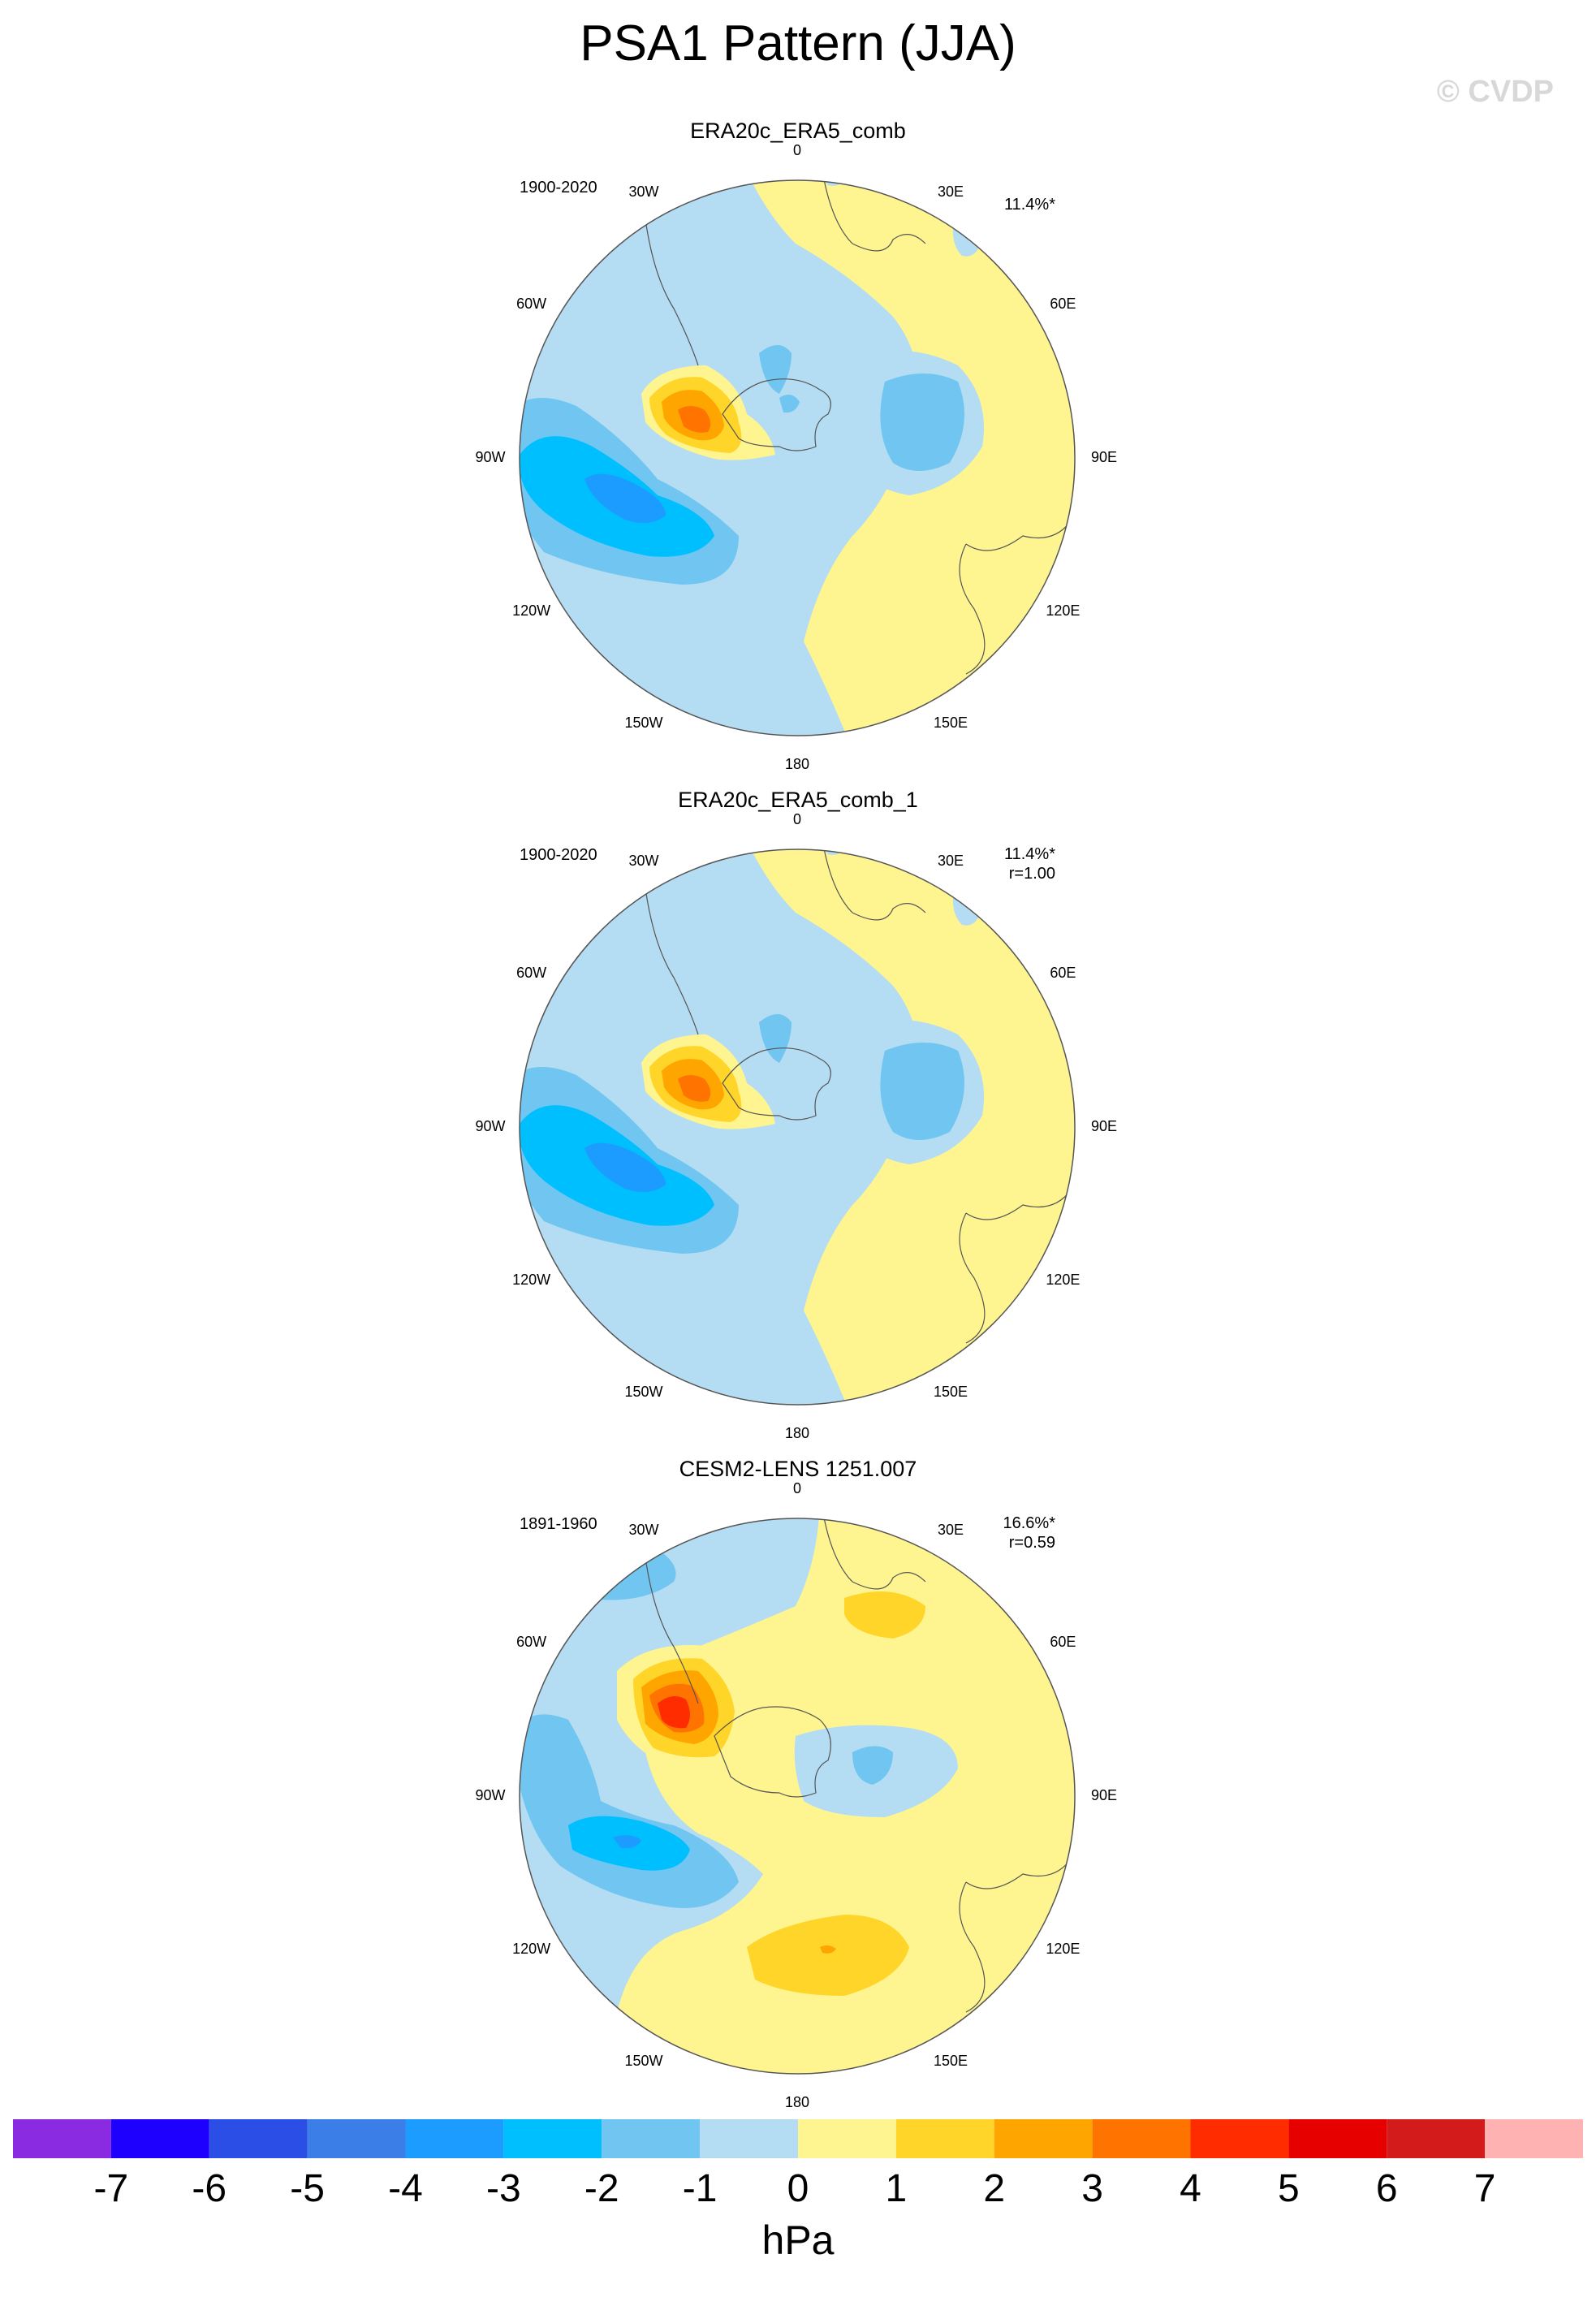 Image resolution: width=1596 pixels, height=2306 pixels. Describe the element at coordinates (797, 764) in the screenshot. I see `panel-1-lon-label: 180` at that location.